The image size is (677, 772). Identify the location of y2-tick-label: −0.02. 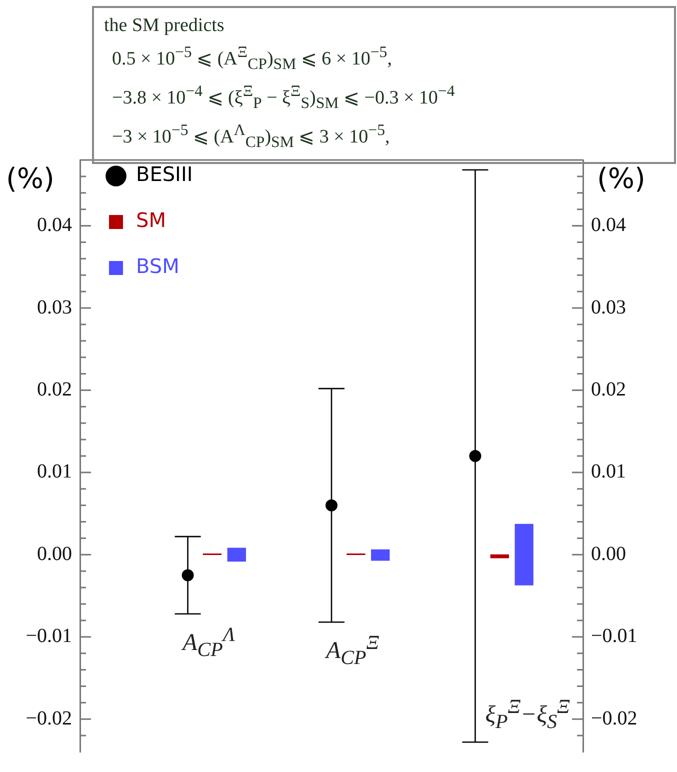
(614, 718).